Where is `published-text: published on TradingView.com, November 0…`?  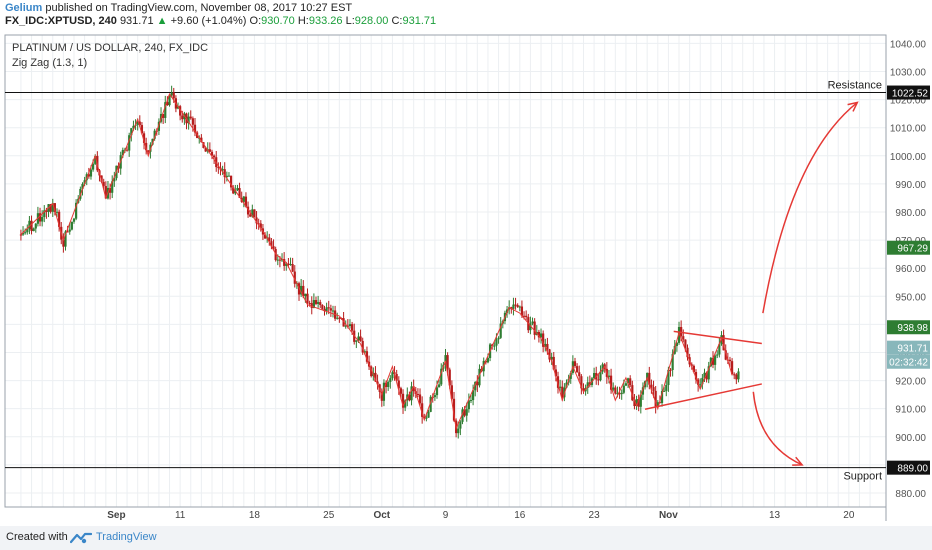 published-text: published on TradingView.com, November 0… is located at coordinates (199, 8).